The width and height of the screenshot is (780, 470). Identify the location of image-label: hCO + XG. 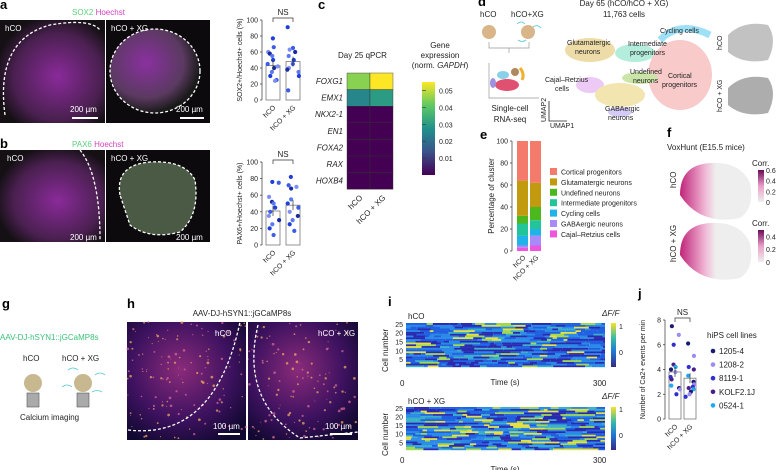
(129, 158).